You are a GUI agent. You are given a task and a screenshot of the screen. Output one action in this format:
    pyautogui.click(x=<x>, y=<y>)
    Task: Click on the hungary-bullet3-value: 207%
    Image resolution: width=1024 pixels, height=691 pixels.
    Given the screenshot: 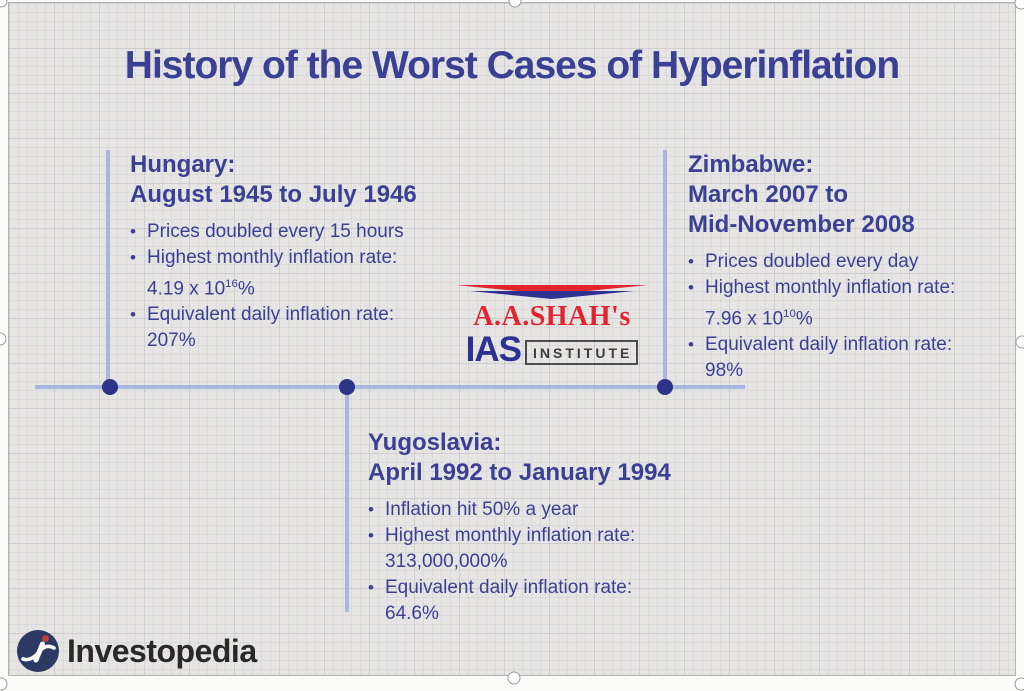 What is the action you would take?
    pyautogui.click(x=297, y=341)
    